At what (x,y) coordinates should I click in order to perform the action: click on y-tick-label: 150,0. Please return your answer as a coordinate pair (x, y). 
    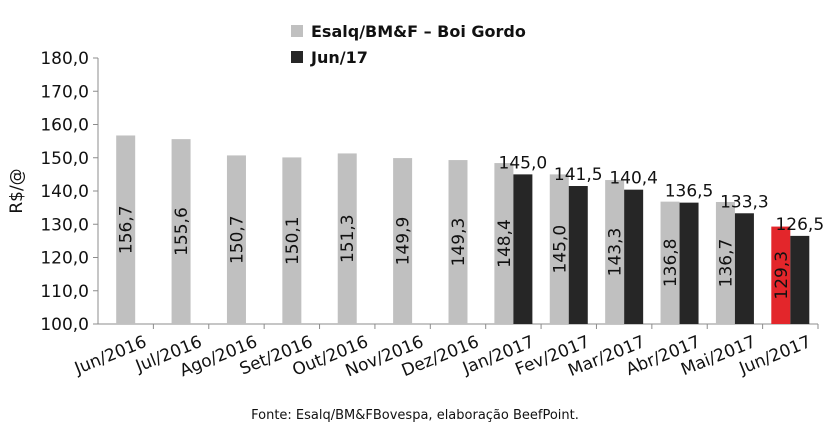
    Looking at the image, I should click on (64, 159).